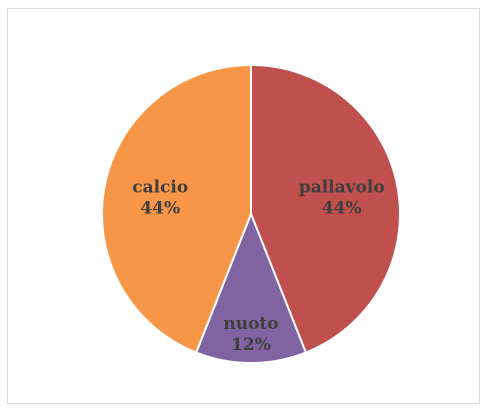  I want to click on slice-category-label: calcio, so click(160, 188).